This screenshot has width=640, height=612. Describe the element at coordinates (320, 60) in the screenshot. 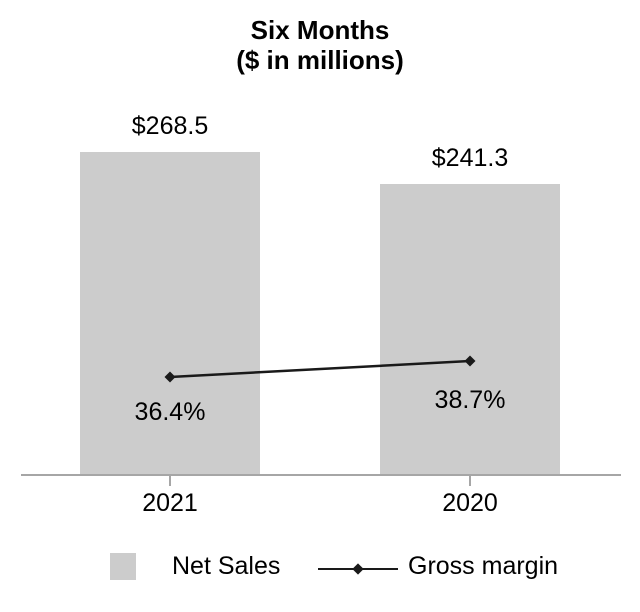

I see `chart-subtitle: ($ in millions)` at that location.